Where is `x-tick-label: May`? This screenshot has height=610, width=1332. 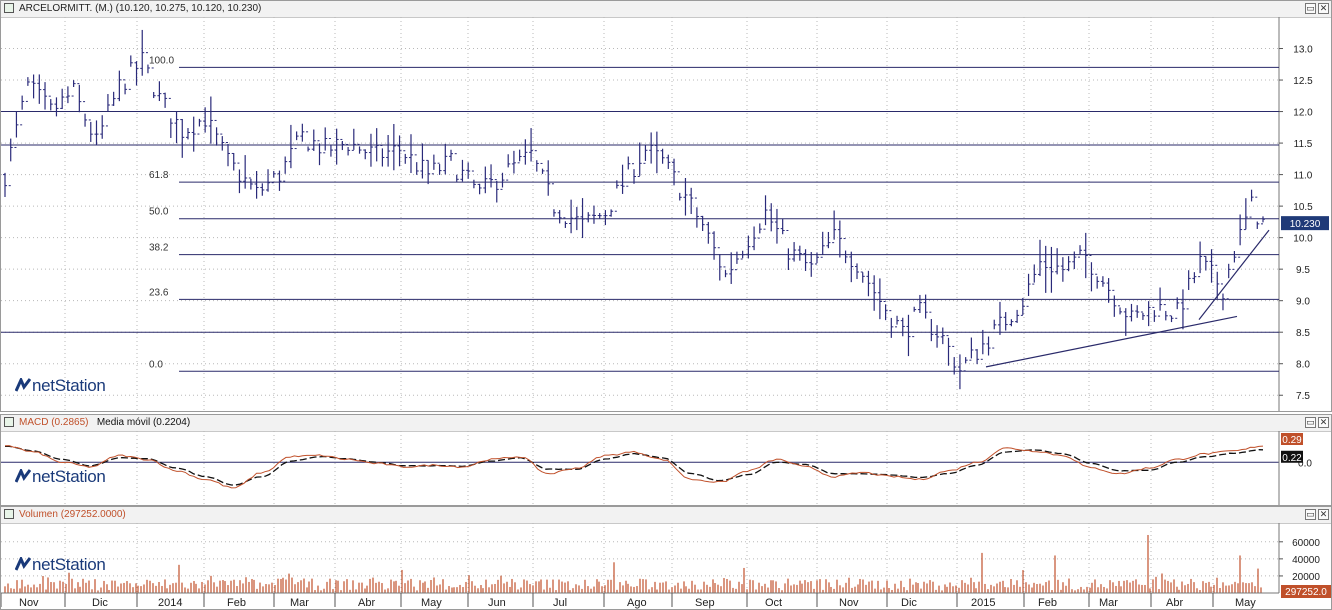 x-tick-label: May is located at coordinates (1245, 603).